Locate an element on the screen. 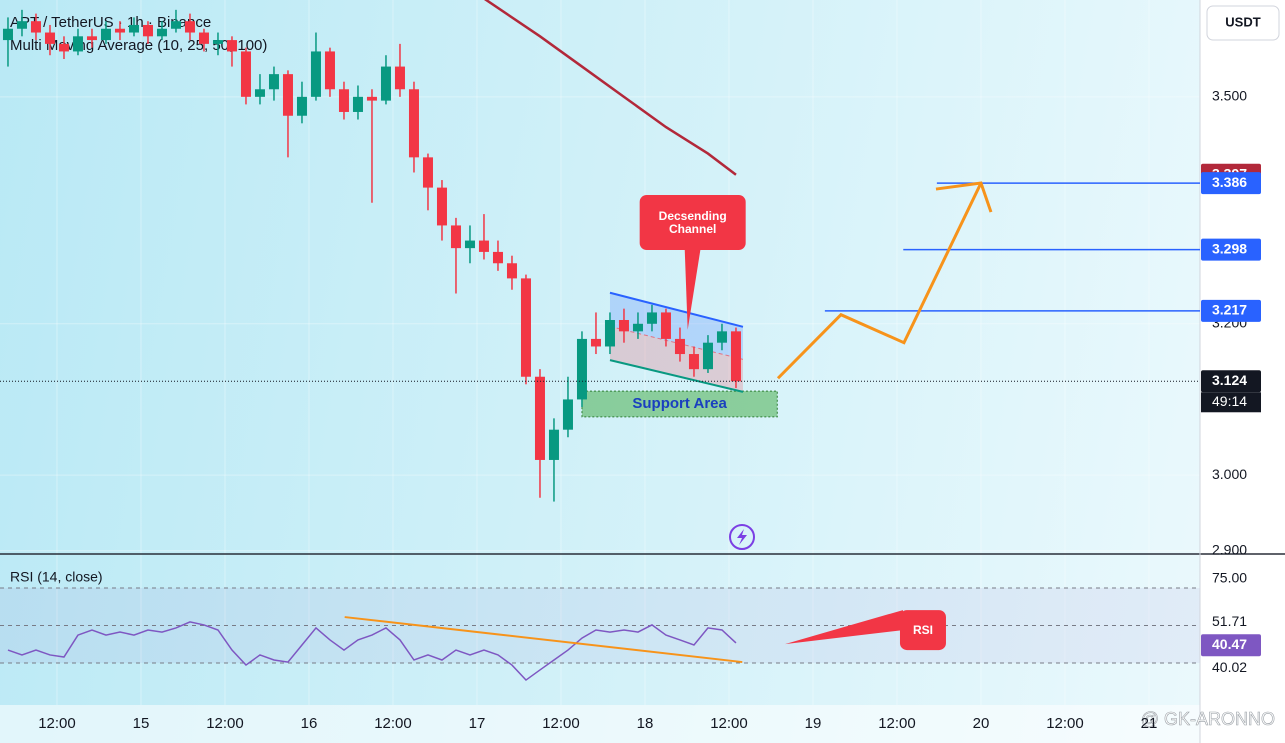  flash-glyph is located at coordinates (742, 537).